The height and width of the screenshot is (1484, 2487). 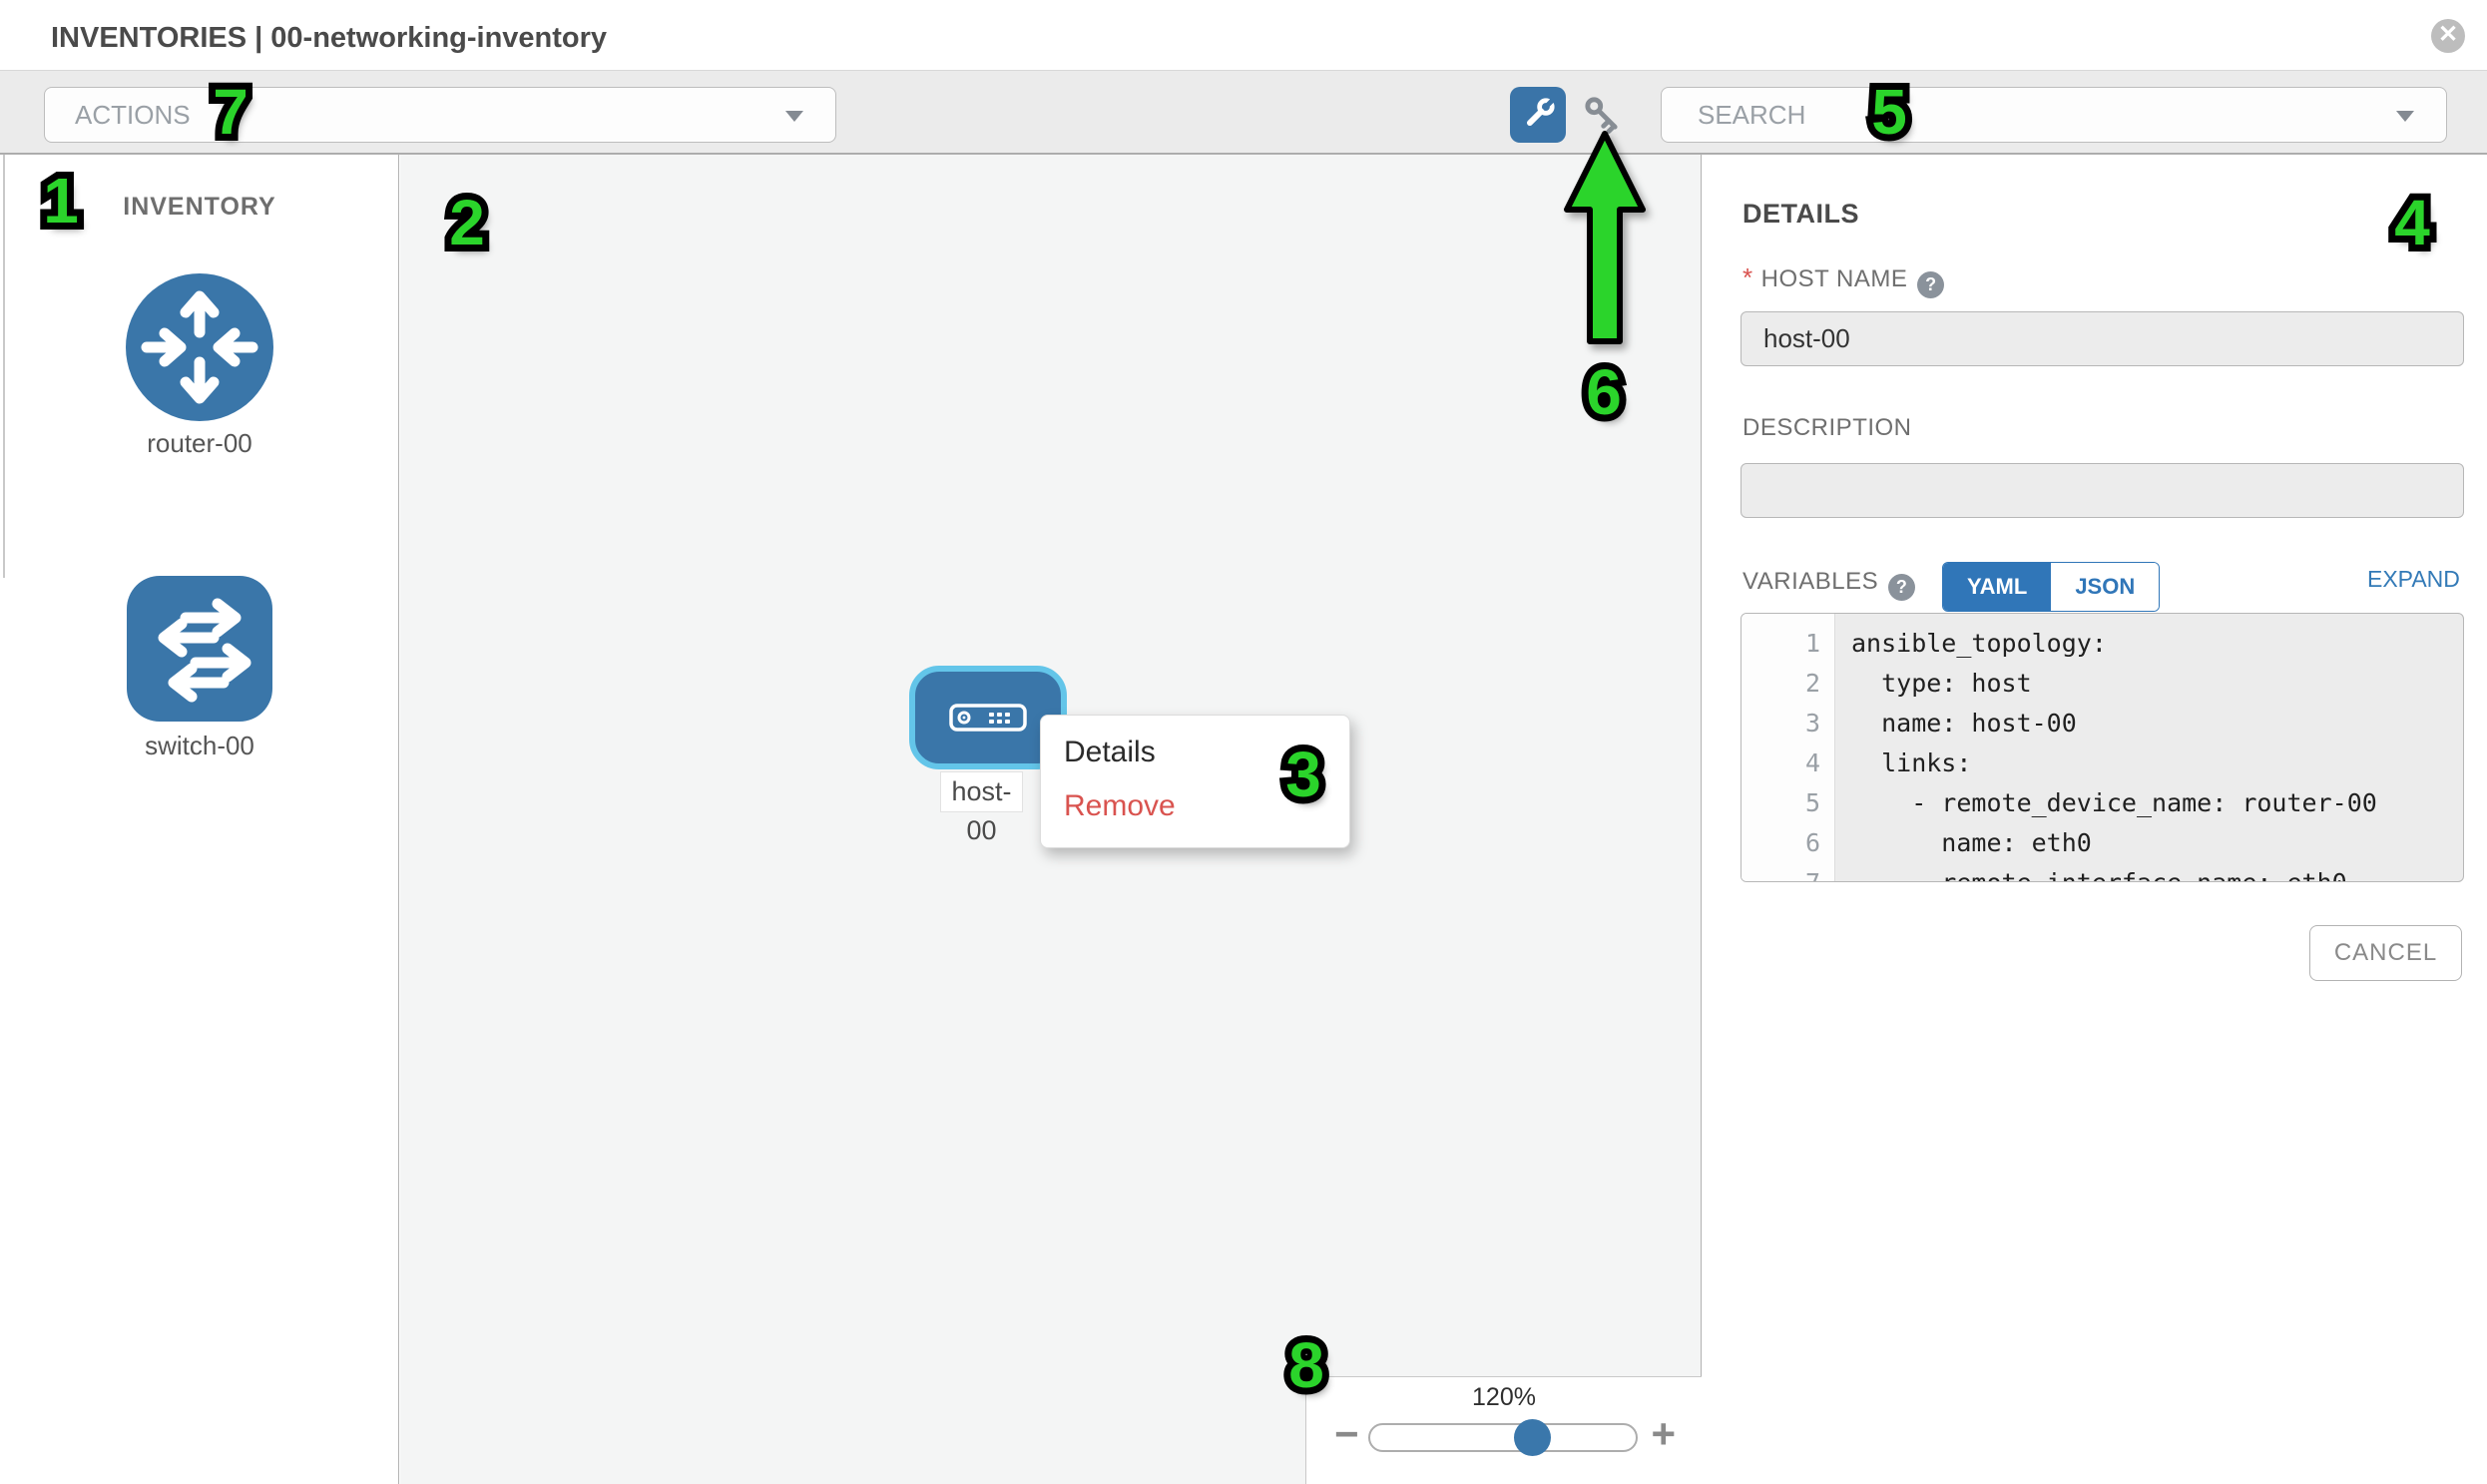 What do you see at coordinates (2413, 579) in the screenshot?
I see `expand-link: EXPAND` at bounding box center [2413, 579].